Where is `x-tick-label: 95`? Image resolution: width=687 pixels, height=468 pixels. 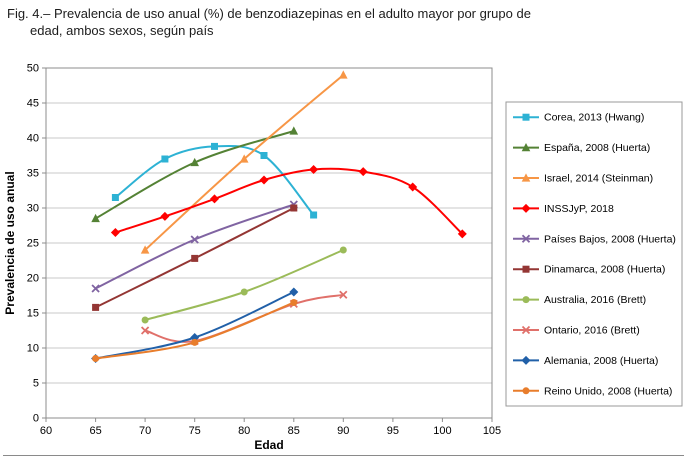 x-tick-label: 95 is located at coordinates (393, 431).